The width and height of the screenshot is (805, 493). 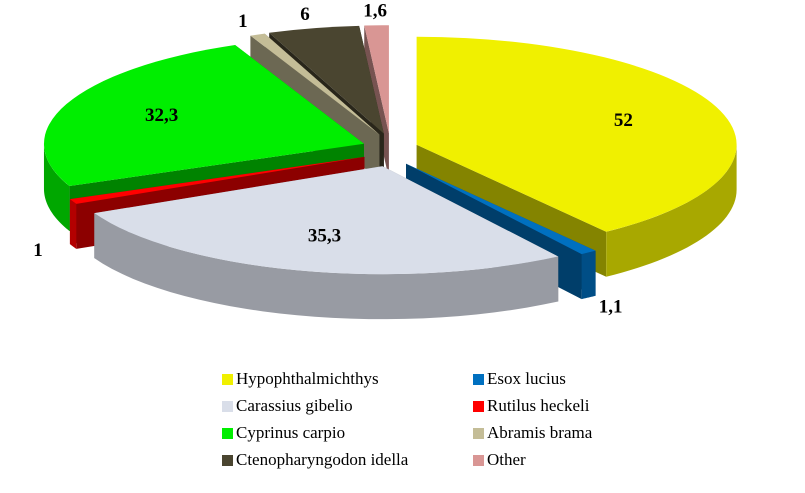 What do you see at coordinates (305, 14) in the screenshot?
I see `data-label: 6` at bounding box center [305, 14].